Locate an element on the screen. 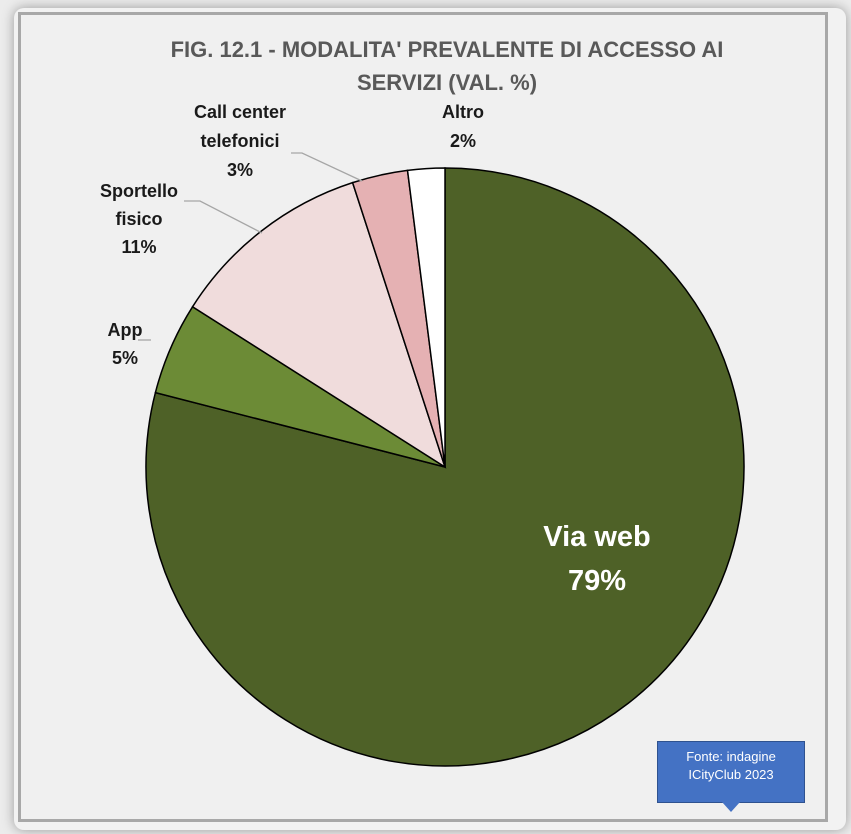 This screenshot has width=851, height=834. slice-label-app: App 5% is located at coordinates (125, 344).